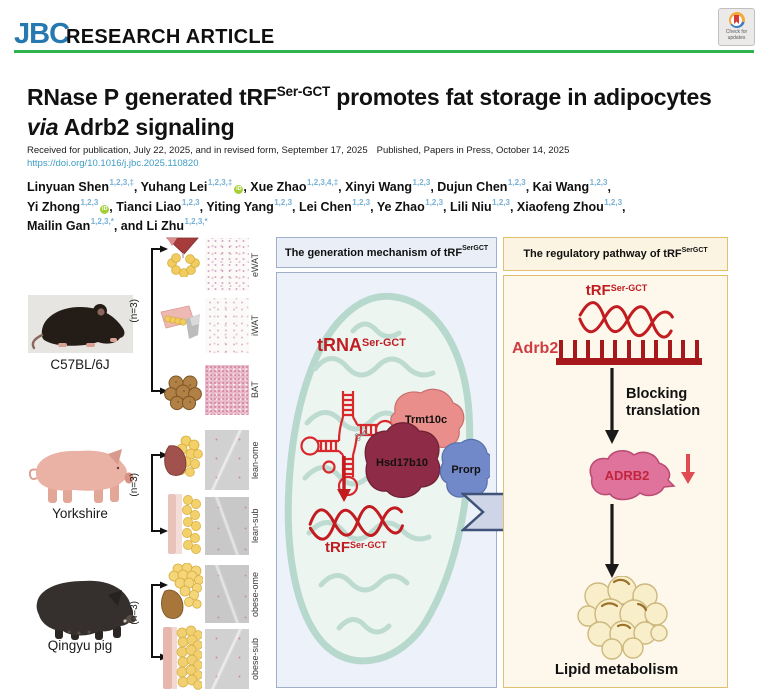 Image resolution: width=768 pixels, height=700 pixels. Describe the element at coordinates (181, 459) in the screenshot. I see `lean-ome-tissue-icon` at that location.